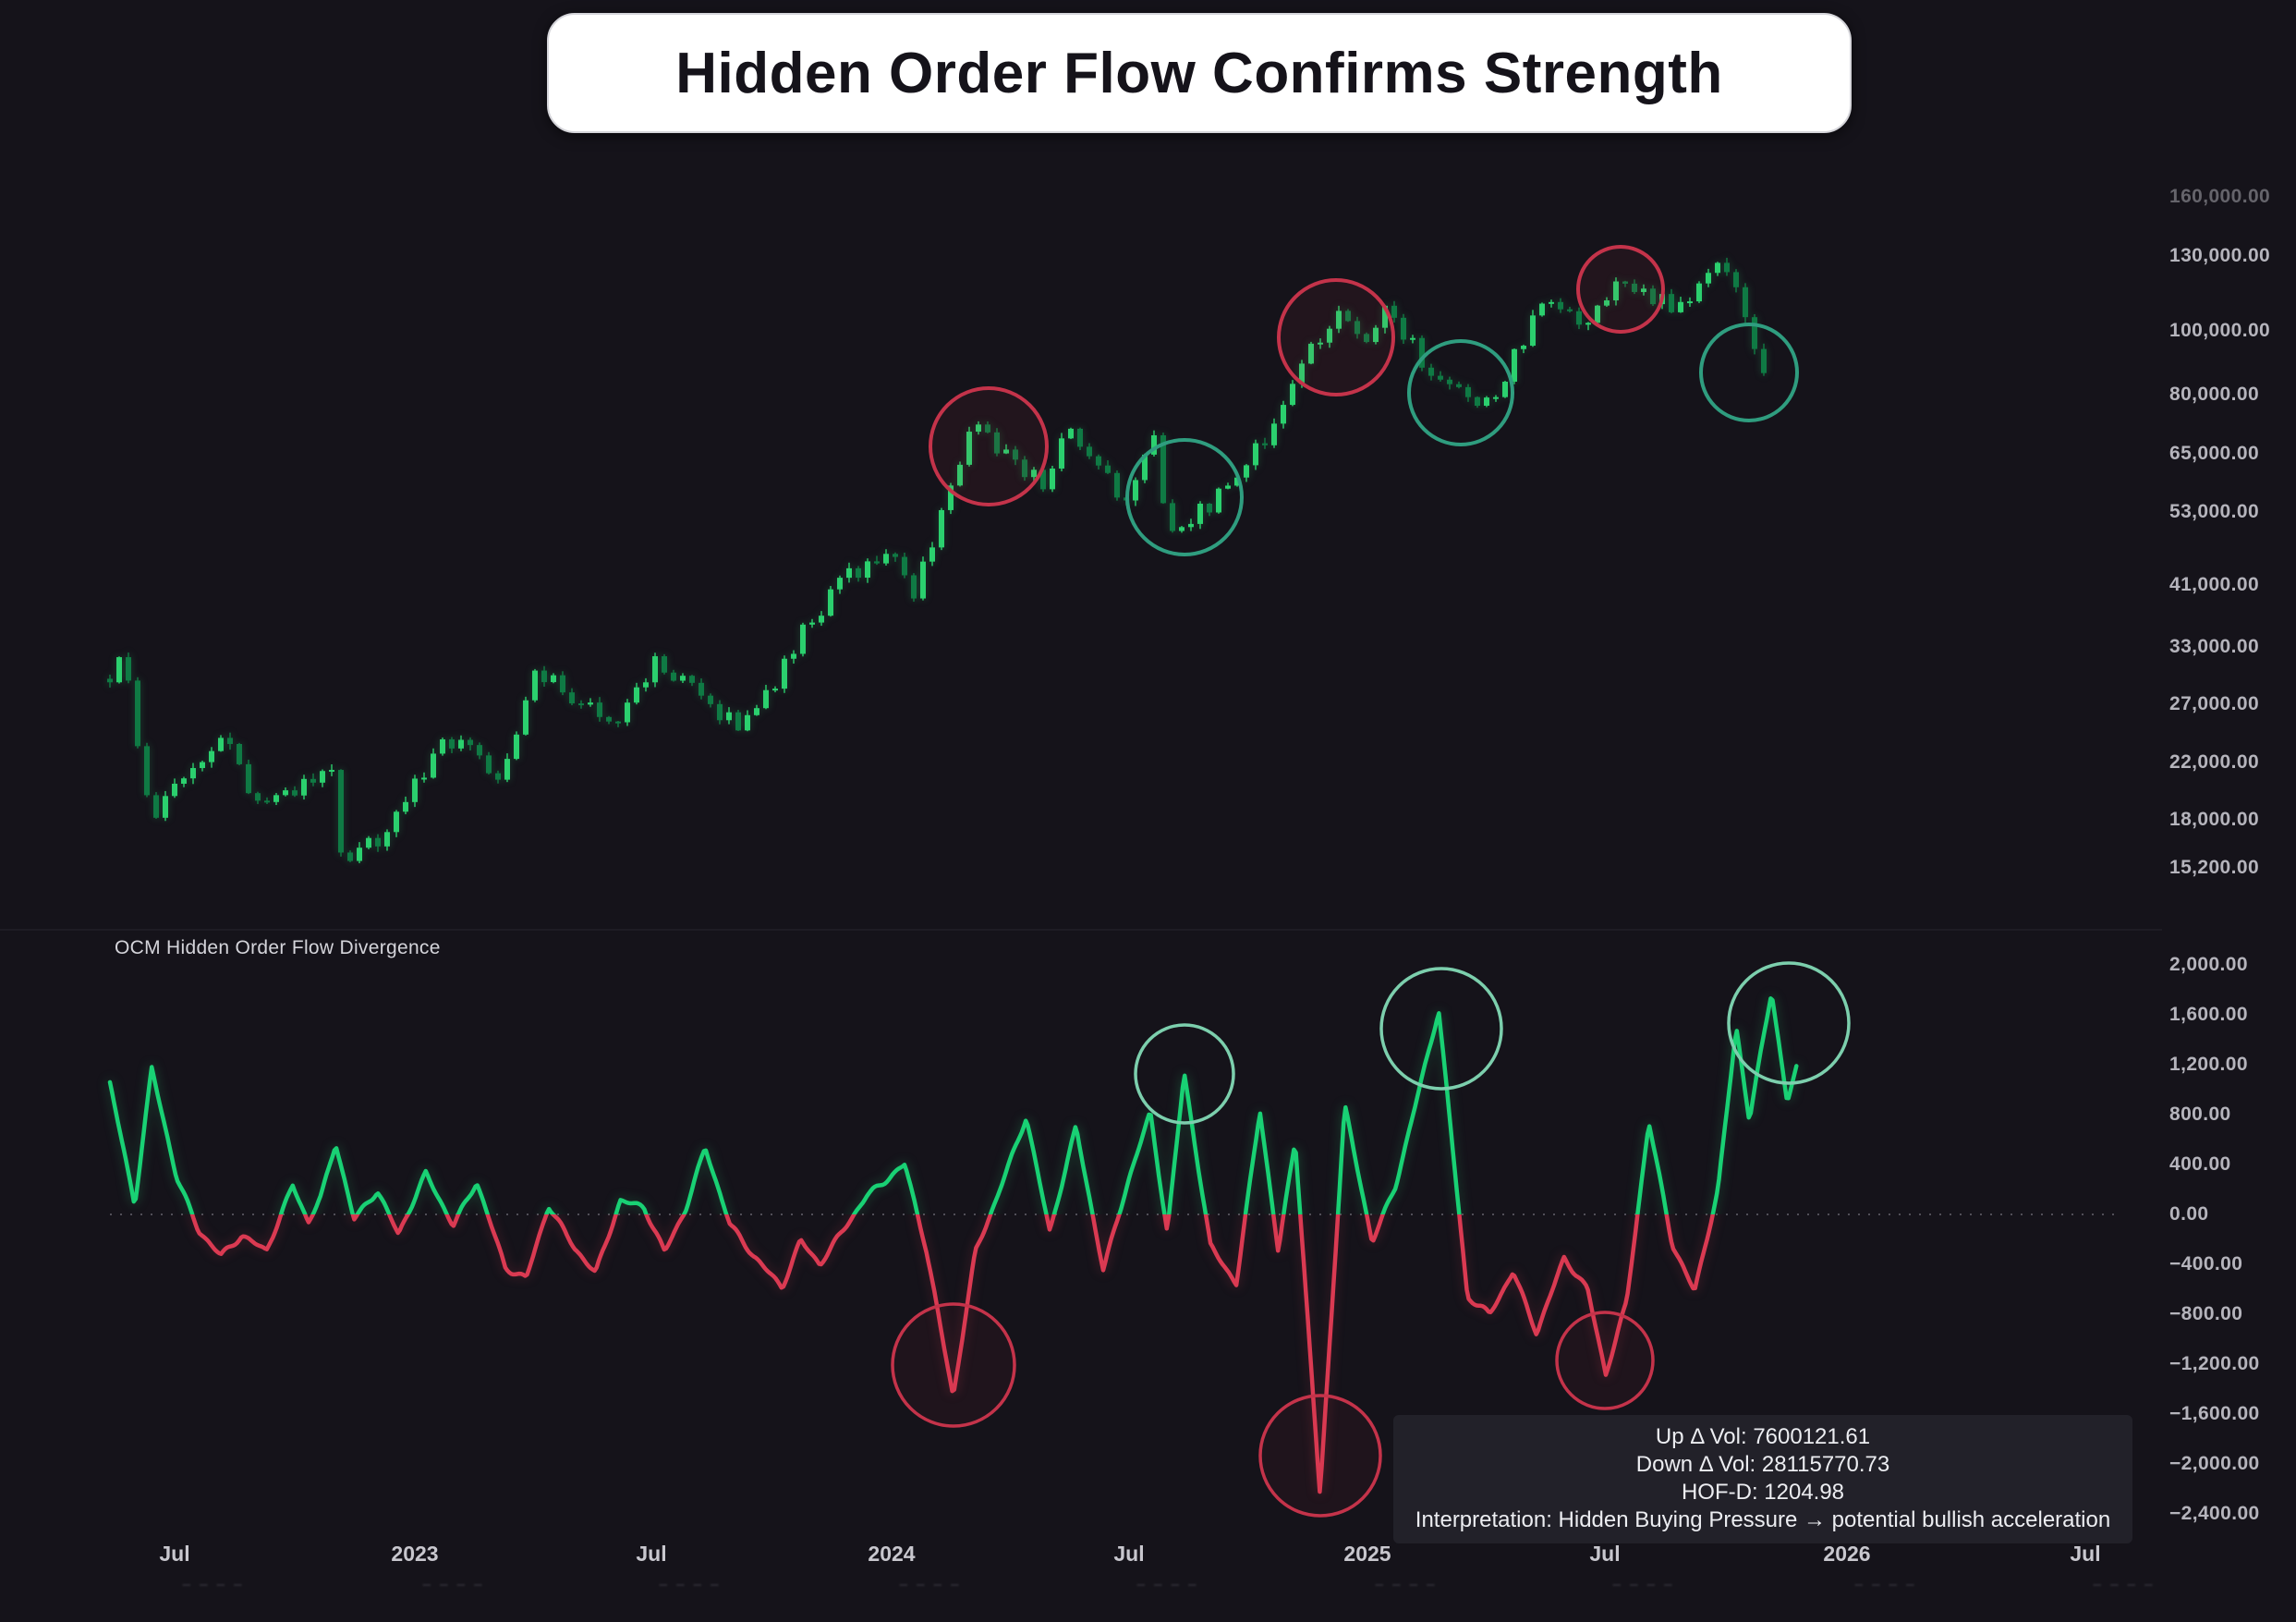 This screenshot has height=1622, width=2296. Describe the element at coordinates (2214, 646) in the screenshot. I see `price-axis-label: 33,000.00` at that location.